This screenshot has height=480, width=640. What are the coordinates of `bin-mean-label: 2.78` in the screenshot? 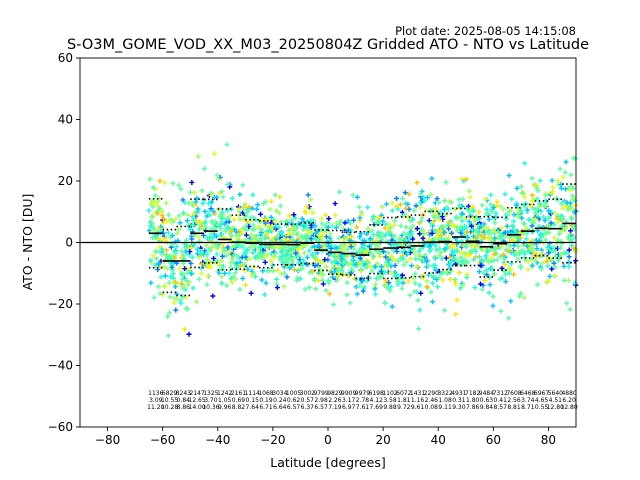 It's located at (363, 400).